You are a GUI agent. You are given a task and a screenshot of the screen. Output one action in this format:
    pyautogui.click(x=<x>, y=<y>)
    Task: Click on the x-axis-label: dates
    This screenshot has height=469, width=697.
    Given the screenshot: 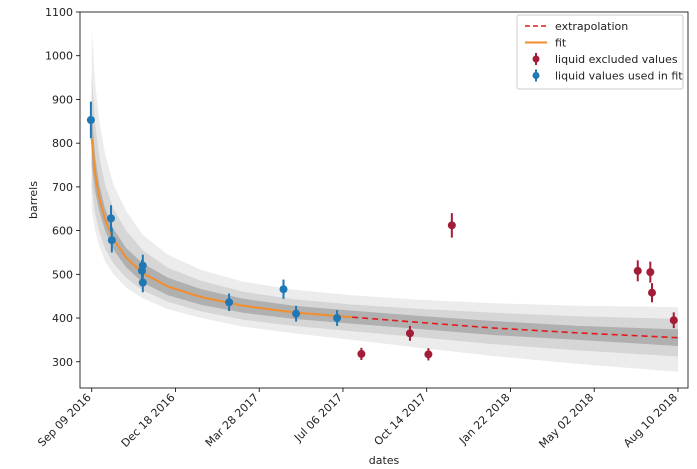 What is the action you would take?
    pyautogui.click(x=384, y=460)
    